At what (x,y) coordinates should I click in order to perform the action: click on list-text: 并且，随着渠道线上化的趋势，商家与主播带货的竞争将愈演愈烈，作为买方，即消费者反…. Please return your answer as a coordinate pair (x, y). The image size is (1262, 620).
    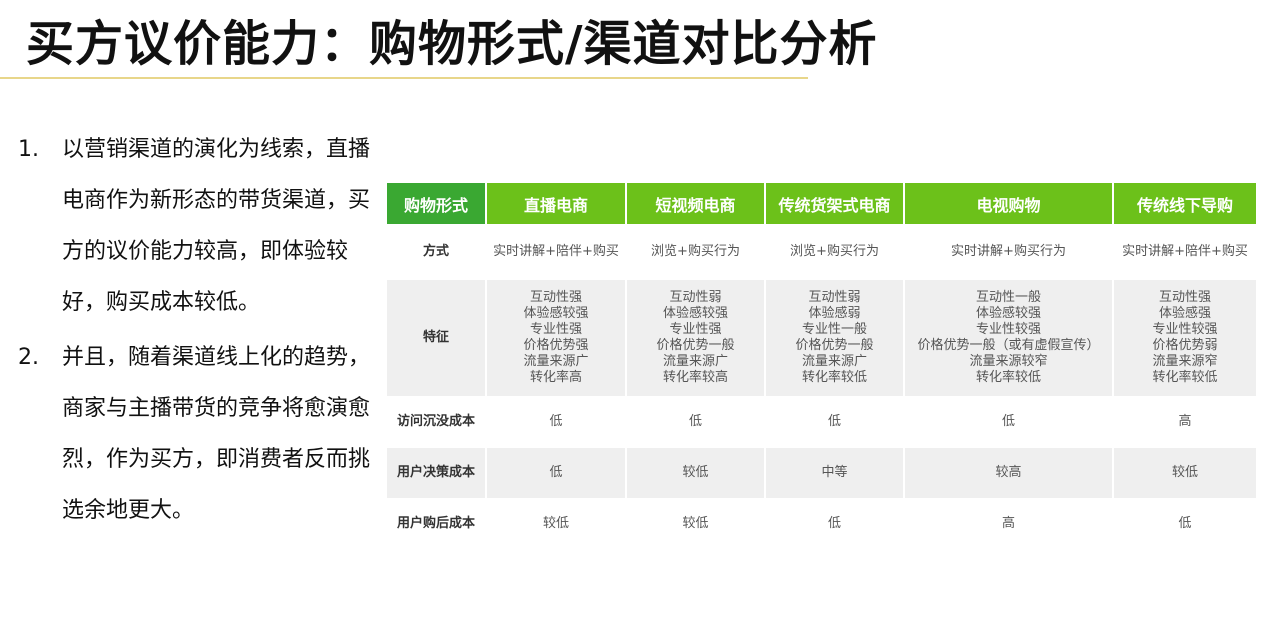
    Looking at the image, I should click on (216, 434).